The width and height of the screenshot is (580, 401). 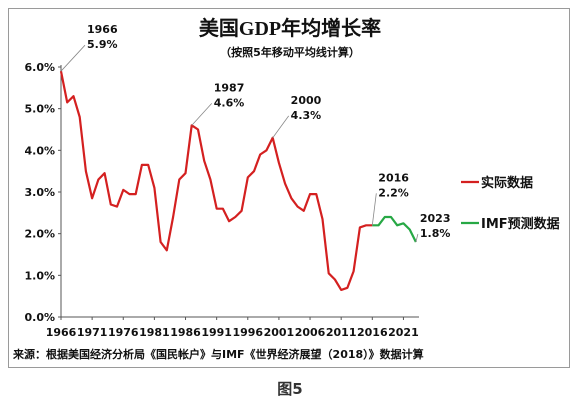 I want to click on x-tick-label: 1976, so click(x=123, y=332).